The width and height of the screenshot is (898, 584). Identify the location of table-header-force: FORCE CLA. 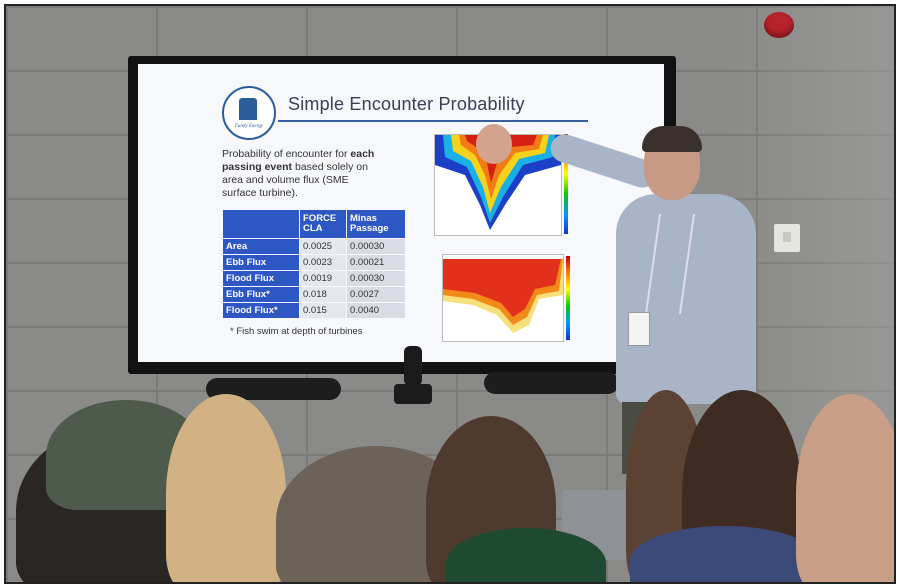
(323, 224).